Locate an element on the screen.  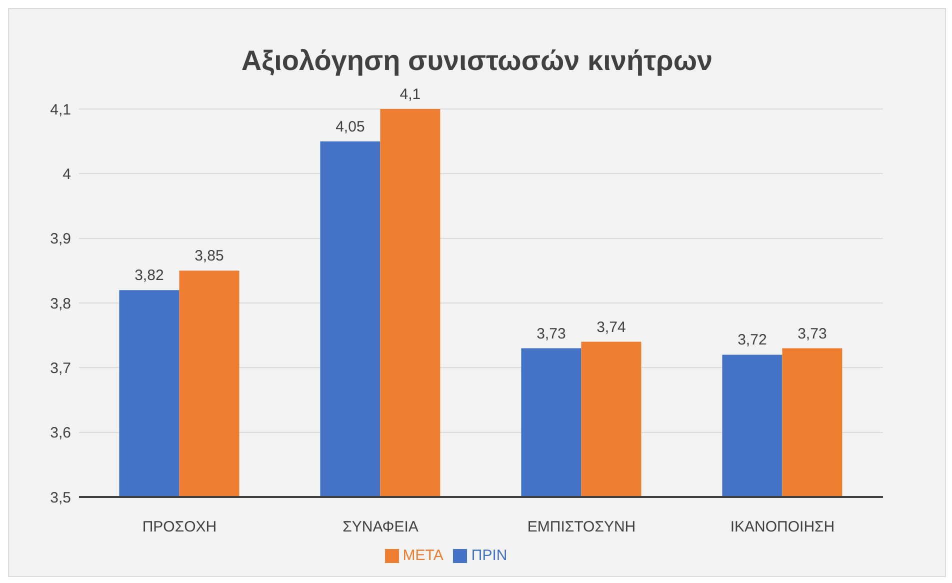
y-tick-label: 4 is located at coordinates (66, 174).